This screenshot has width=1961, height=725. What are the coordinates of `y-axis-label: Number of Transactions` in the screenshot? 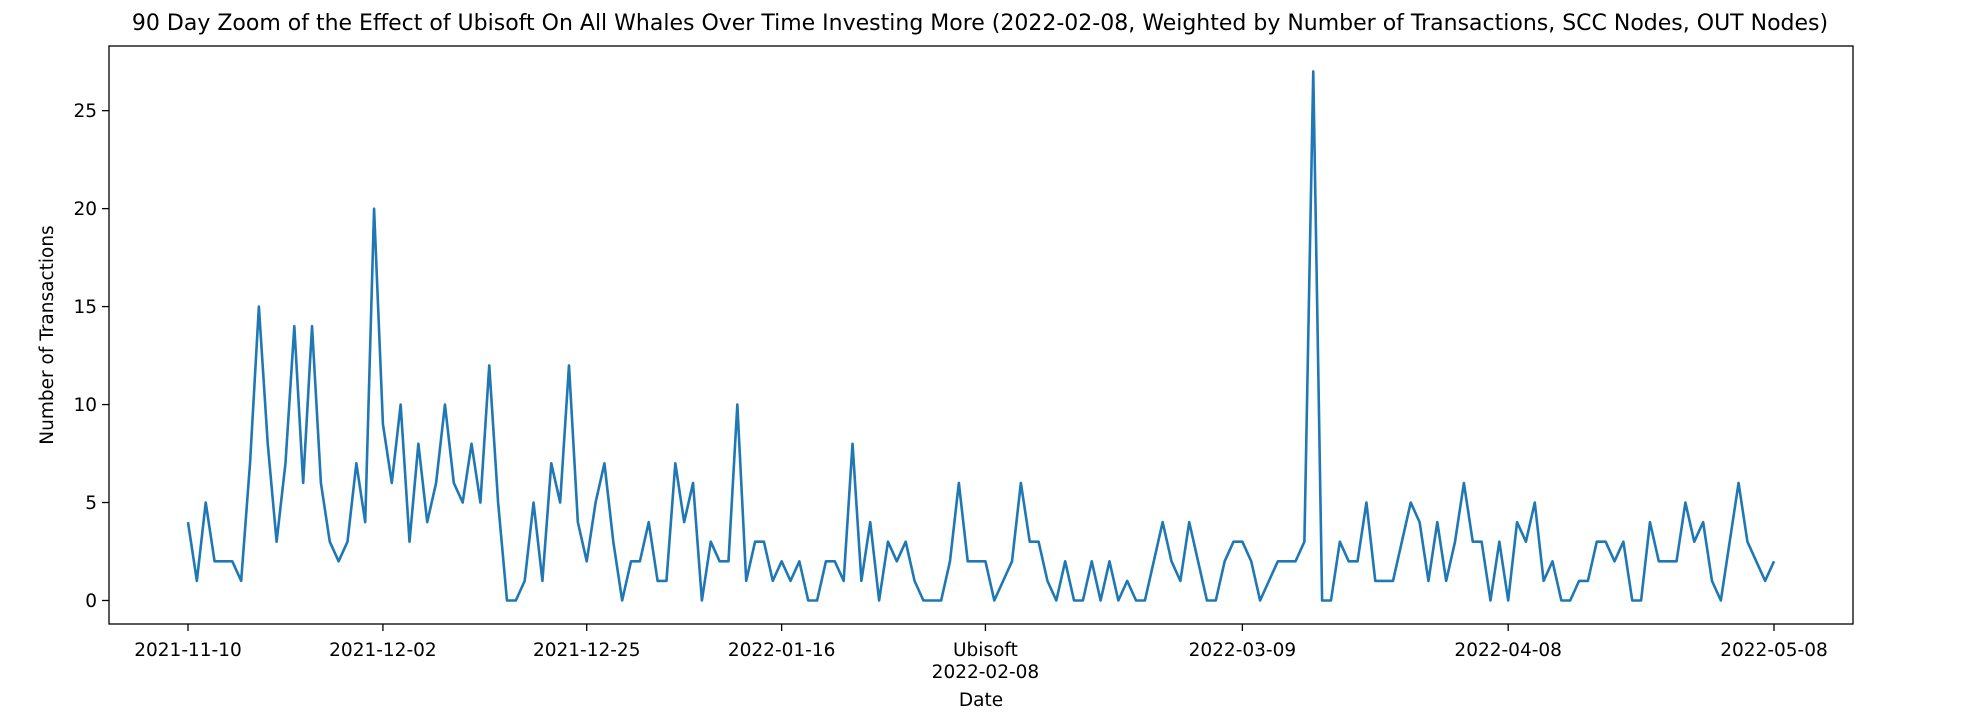 It's located at (47, 334).